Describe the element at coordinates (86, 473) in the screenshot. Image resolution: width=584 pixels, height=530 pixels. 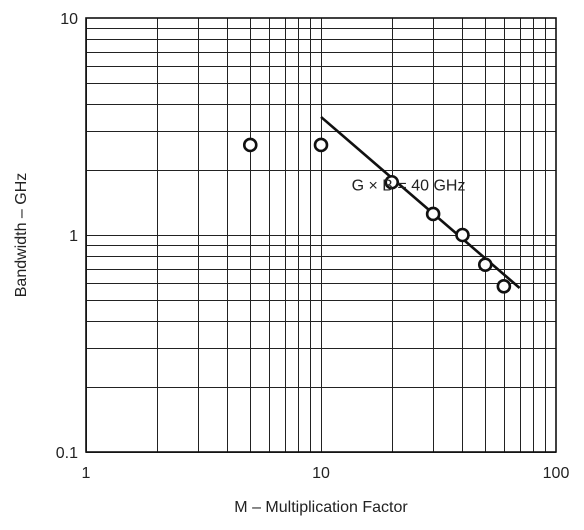
I see `x-tick-label: 1` at that location.